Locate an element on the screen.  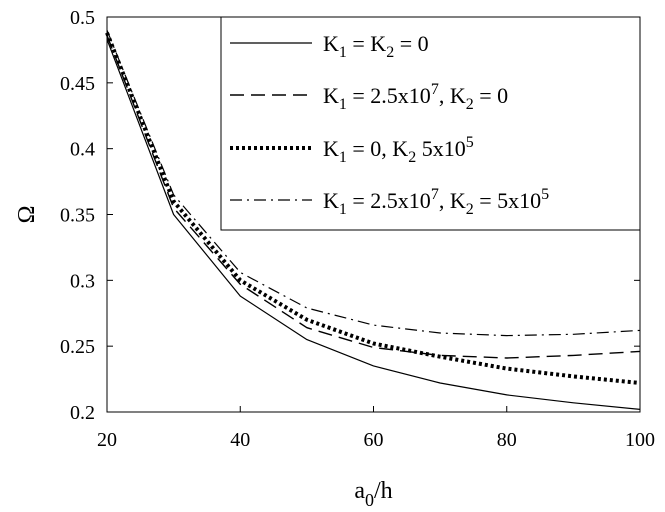
y-tick-label: 0.25 is located at coordinates (77, 347).